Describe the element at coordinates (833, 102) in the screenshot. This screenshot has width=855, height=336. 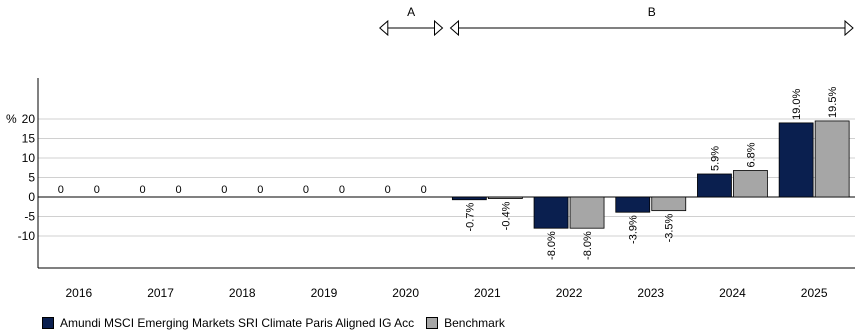
I see `data-label-benchmark: 19.5%` at that location.